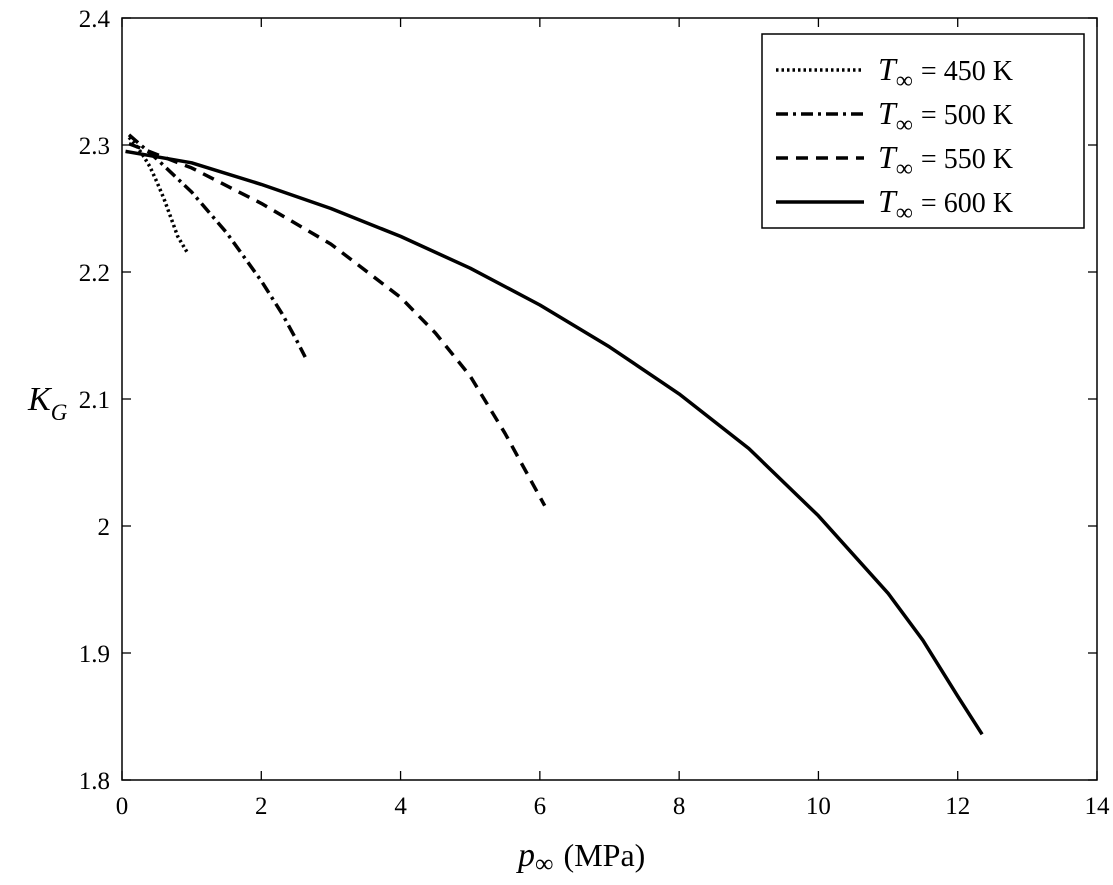 Image resolution: width=1113 pixels, height=885 pixels. What do you see at coordinates (94, 273) in the screenshot?
I see `y-tick-label: 2.2` at bounding box center [94, 273].